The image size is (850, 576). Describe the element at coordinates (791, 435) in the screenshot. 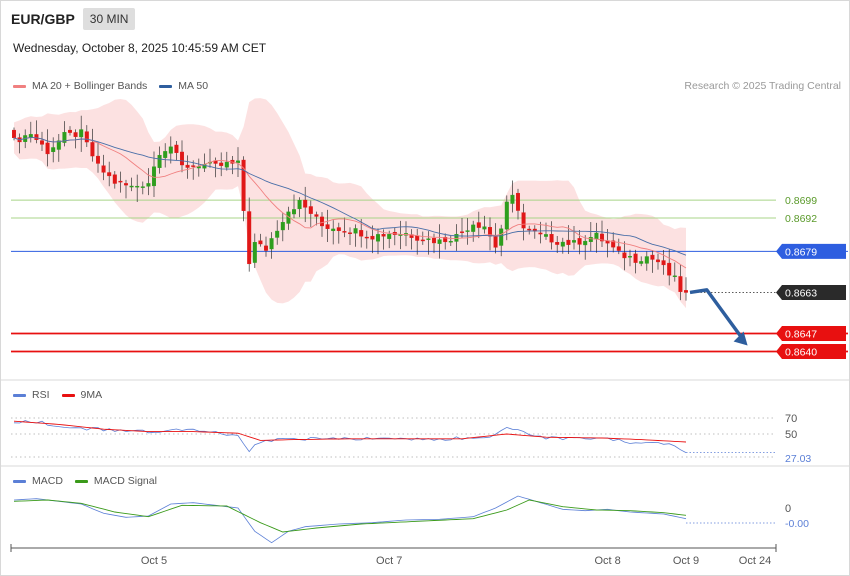

I see `rsi-tick-50: 50` at that location.